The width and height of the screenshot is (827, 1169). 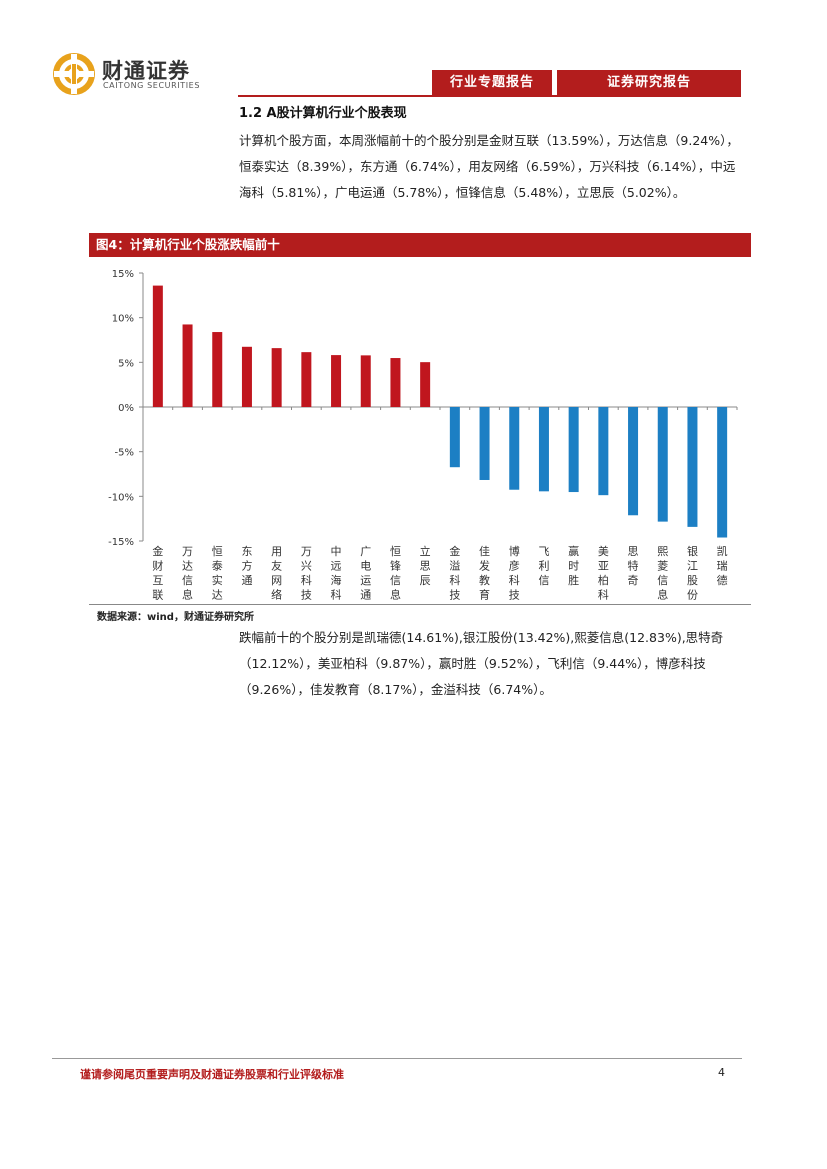 I want to click on category-label: 熙菱信息, so click(x=662, y=573).